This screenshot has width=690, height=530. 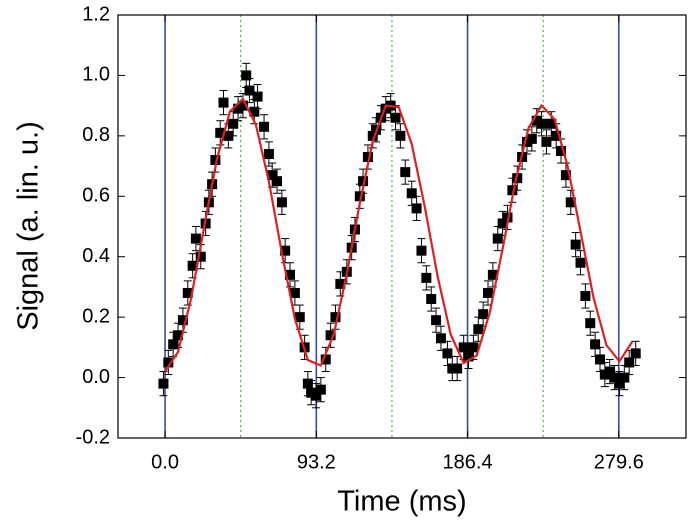 I want to click on x-tick-label: 93.2, so click(x=316, y=462).